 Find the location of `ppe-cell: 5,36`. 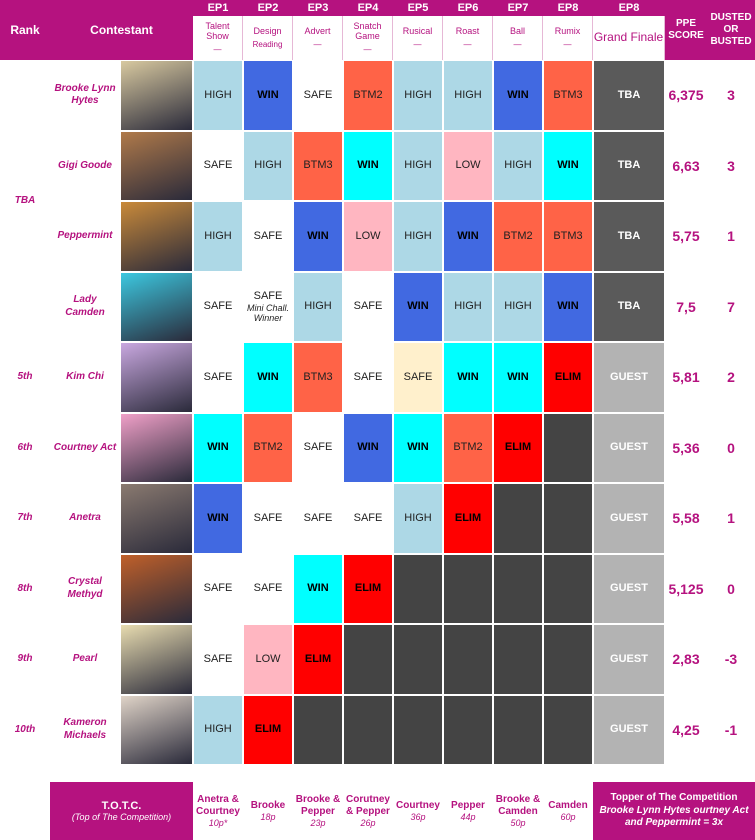

ppe-cell: 5,36 is located at coordinates (686, 448).